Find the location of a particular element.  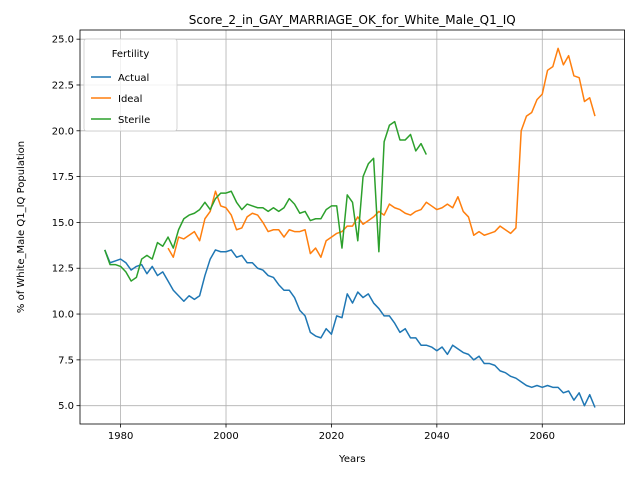

y-axis-label: % of White_Male Q1_IQ Population is located at coordinates (21, 227).